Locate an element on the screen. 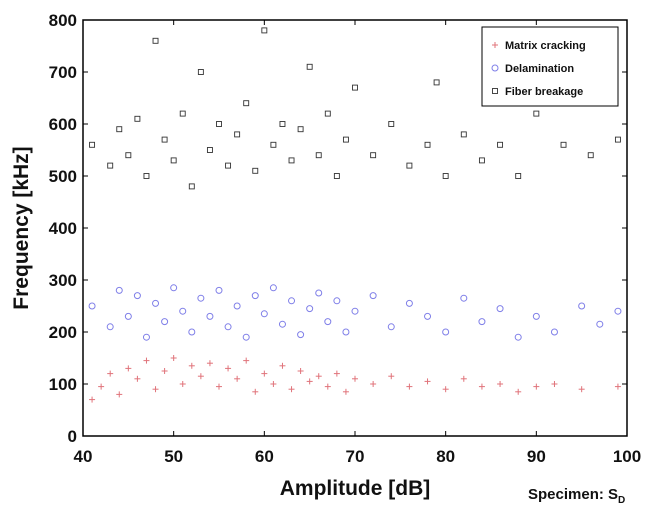 Image resolution: width=667 pixels, height=507 pixels. series-circle is located at coordinates (355, 312).